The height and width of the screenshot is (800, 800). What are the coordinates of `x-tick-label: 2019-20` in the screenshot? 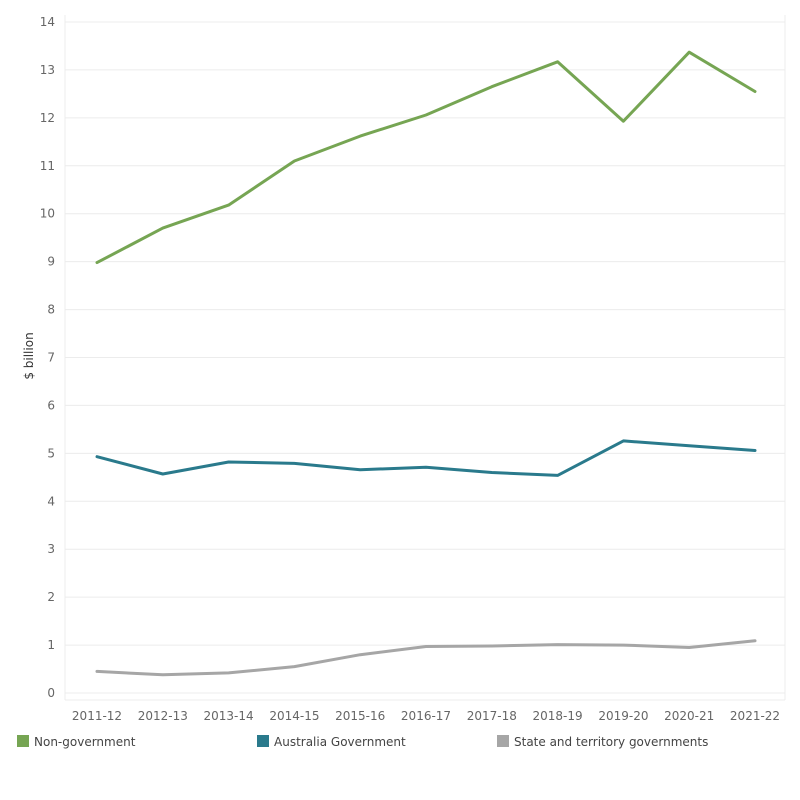 It's located at (623, 716).